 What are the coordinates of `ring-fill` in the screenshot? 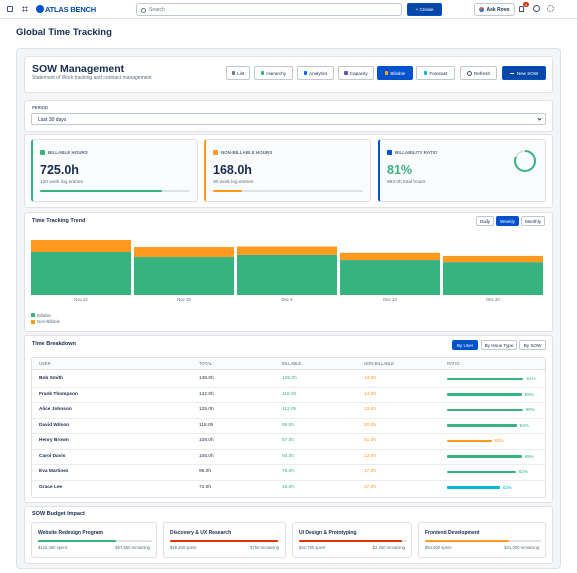 It's located at (525, 161).